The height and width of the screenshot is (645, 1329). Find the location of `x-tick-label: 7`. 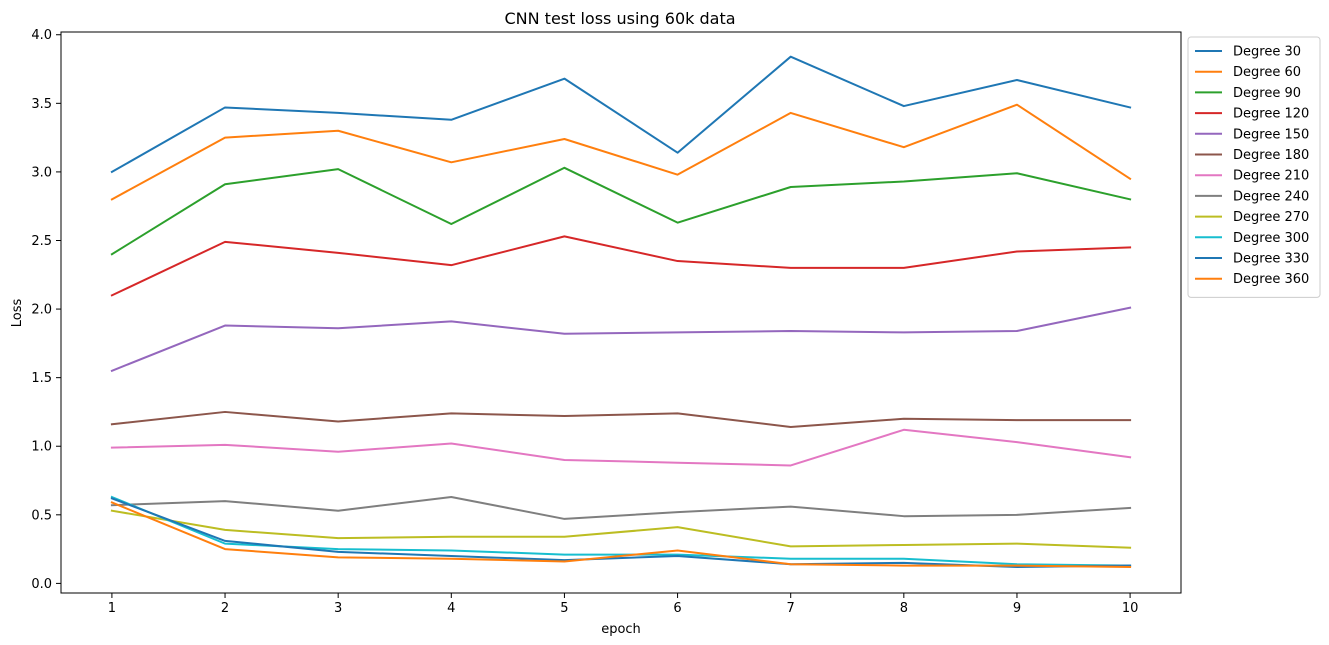

x-tick-label: 7 is located at coordinates (791, 608).